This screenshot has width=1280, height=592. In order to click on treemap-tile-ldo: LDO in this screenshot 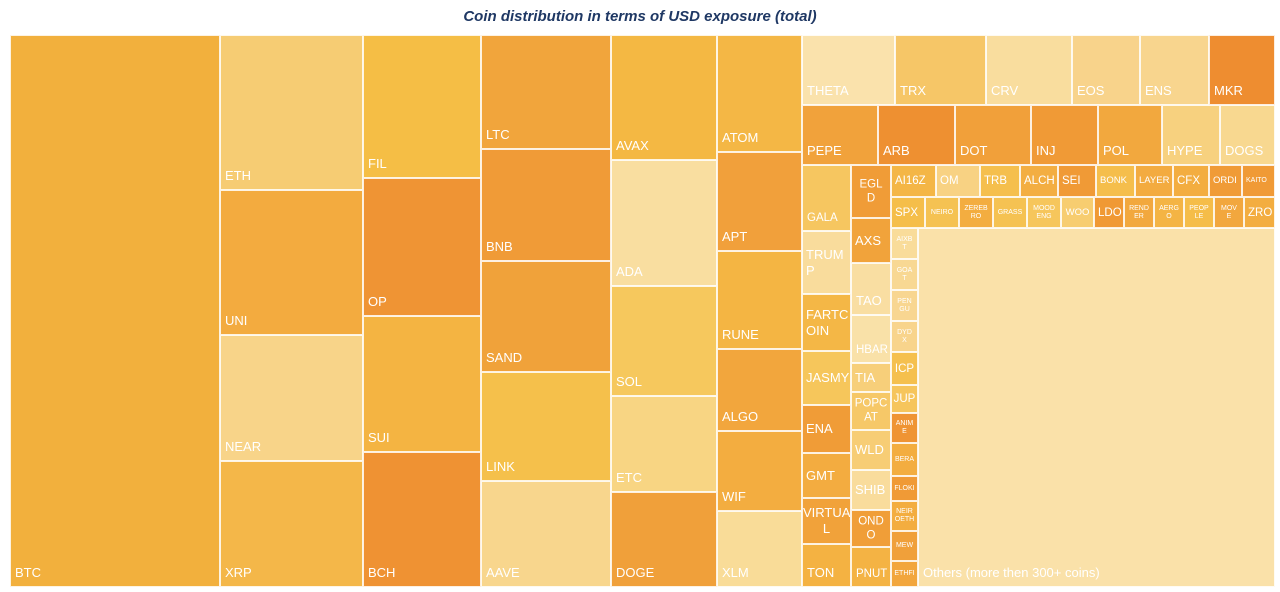, I will do `click(1109, 212)`.